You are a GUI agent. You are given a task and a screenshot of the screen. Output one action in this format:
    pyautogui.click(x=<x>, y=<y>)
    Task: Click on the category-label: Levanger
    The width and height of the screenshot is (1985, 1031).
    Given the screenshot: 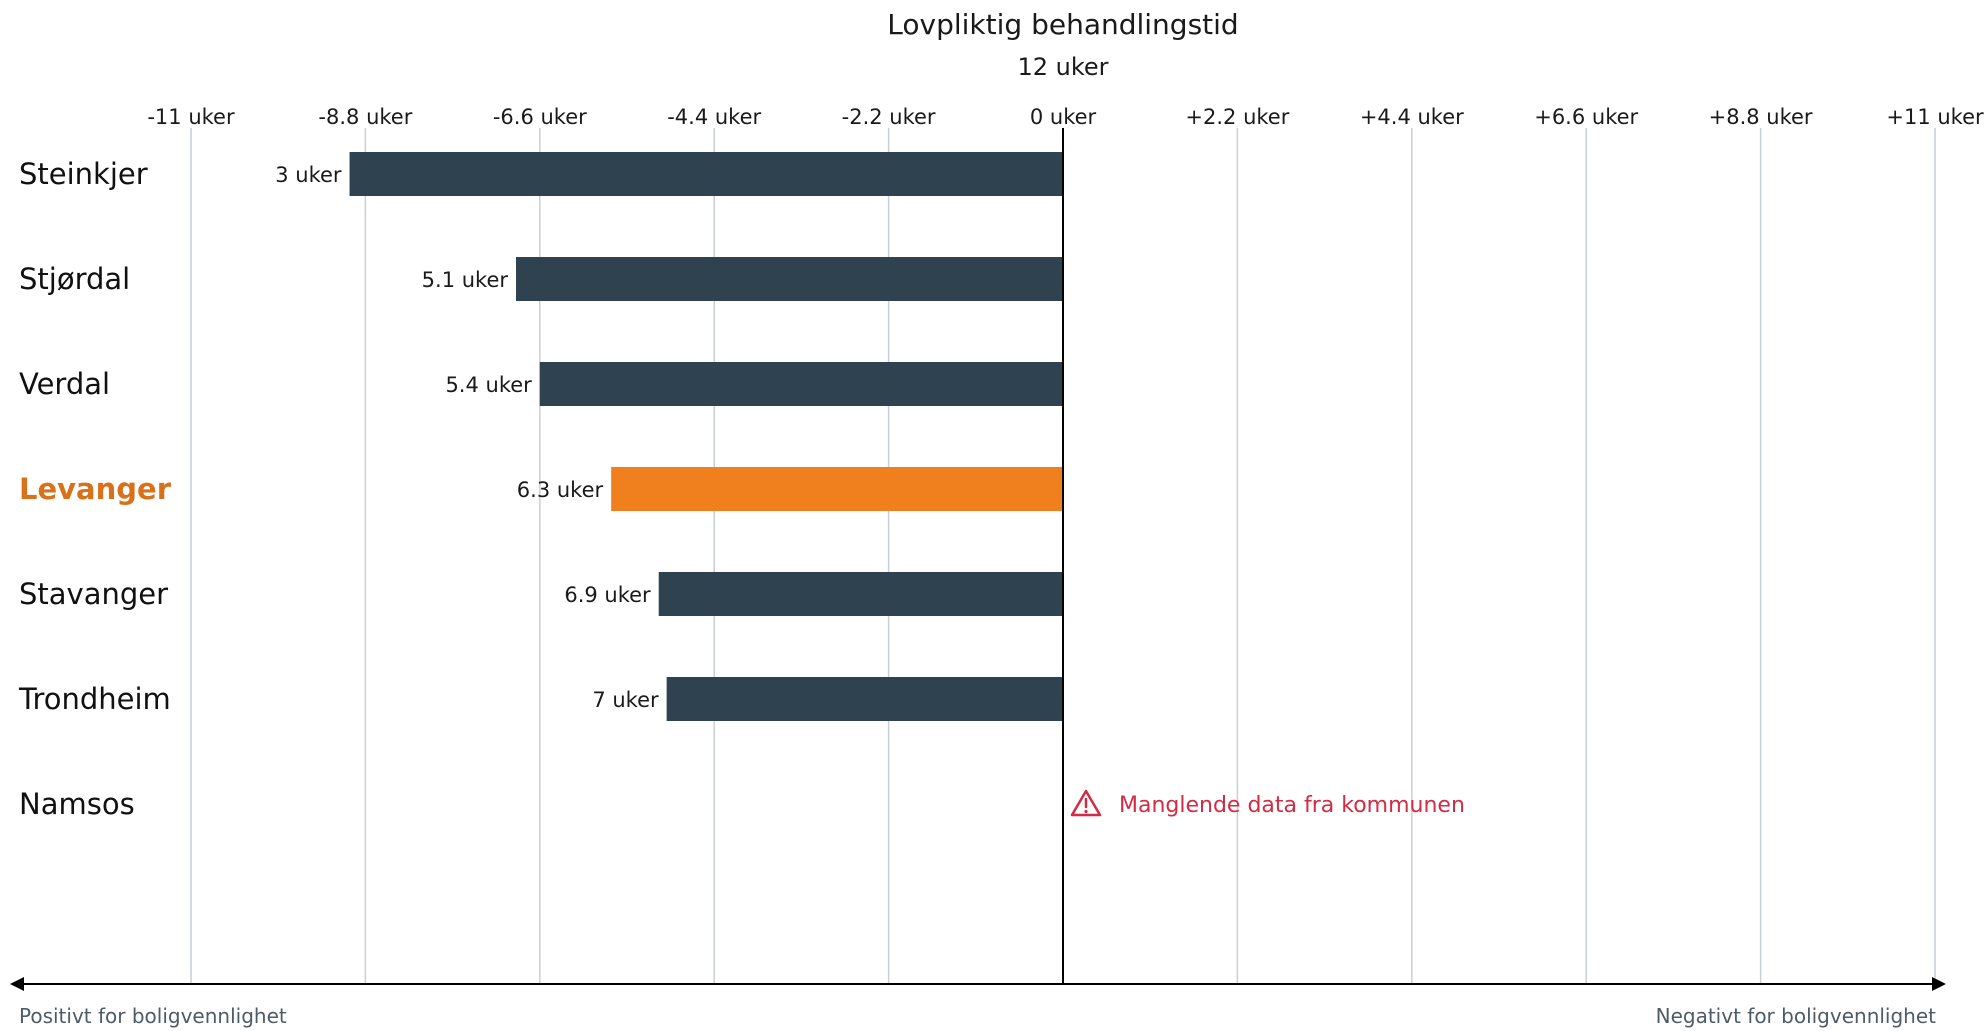 What is the action you would take?
    pyautogui.click(x=95, y=489)
    